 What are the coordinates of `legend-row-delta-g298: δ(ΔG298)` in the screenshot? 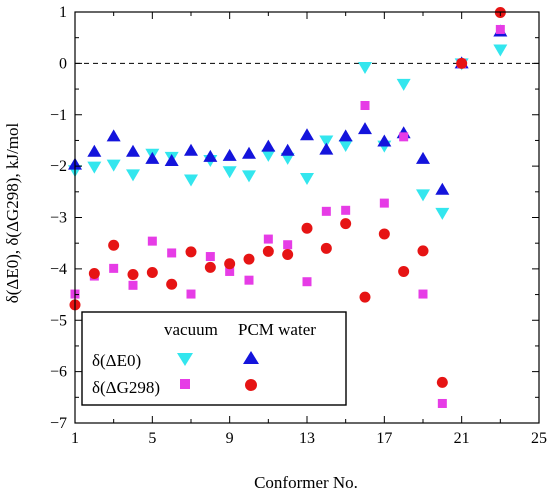 It's located at (126, 387).